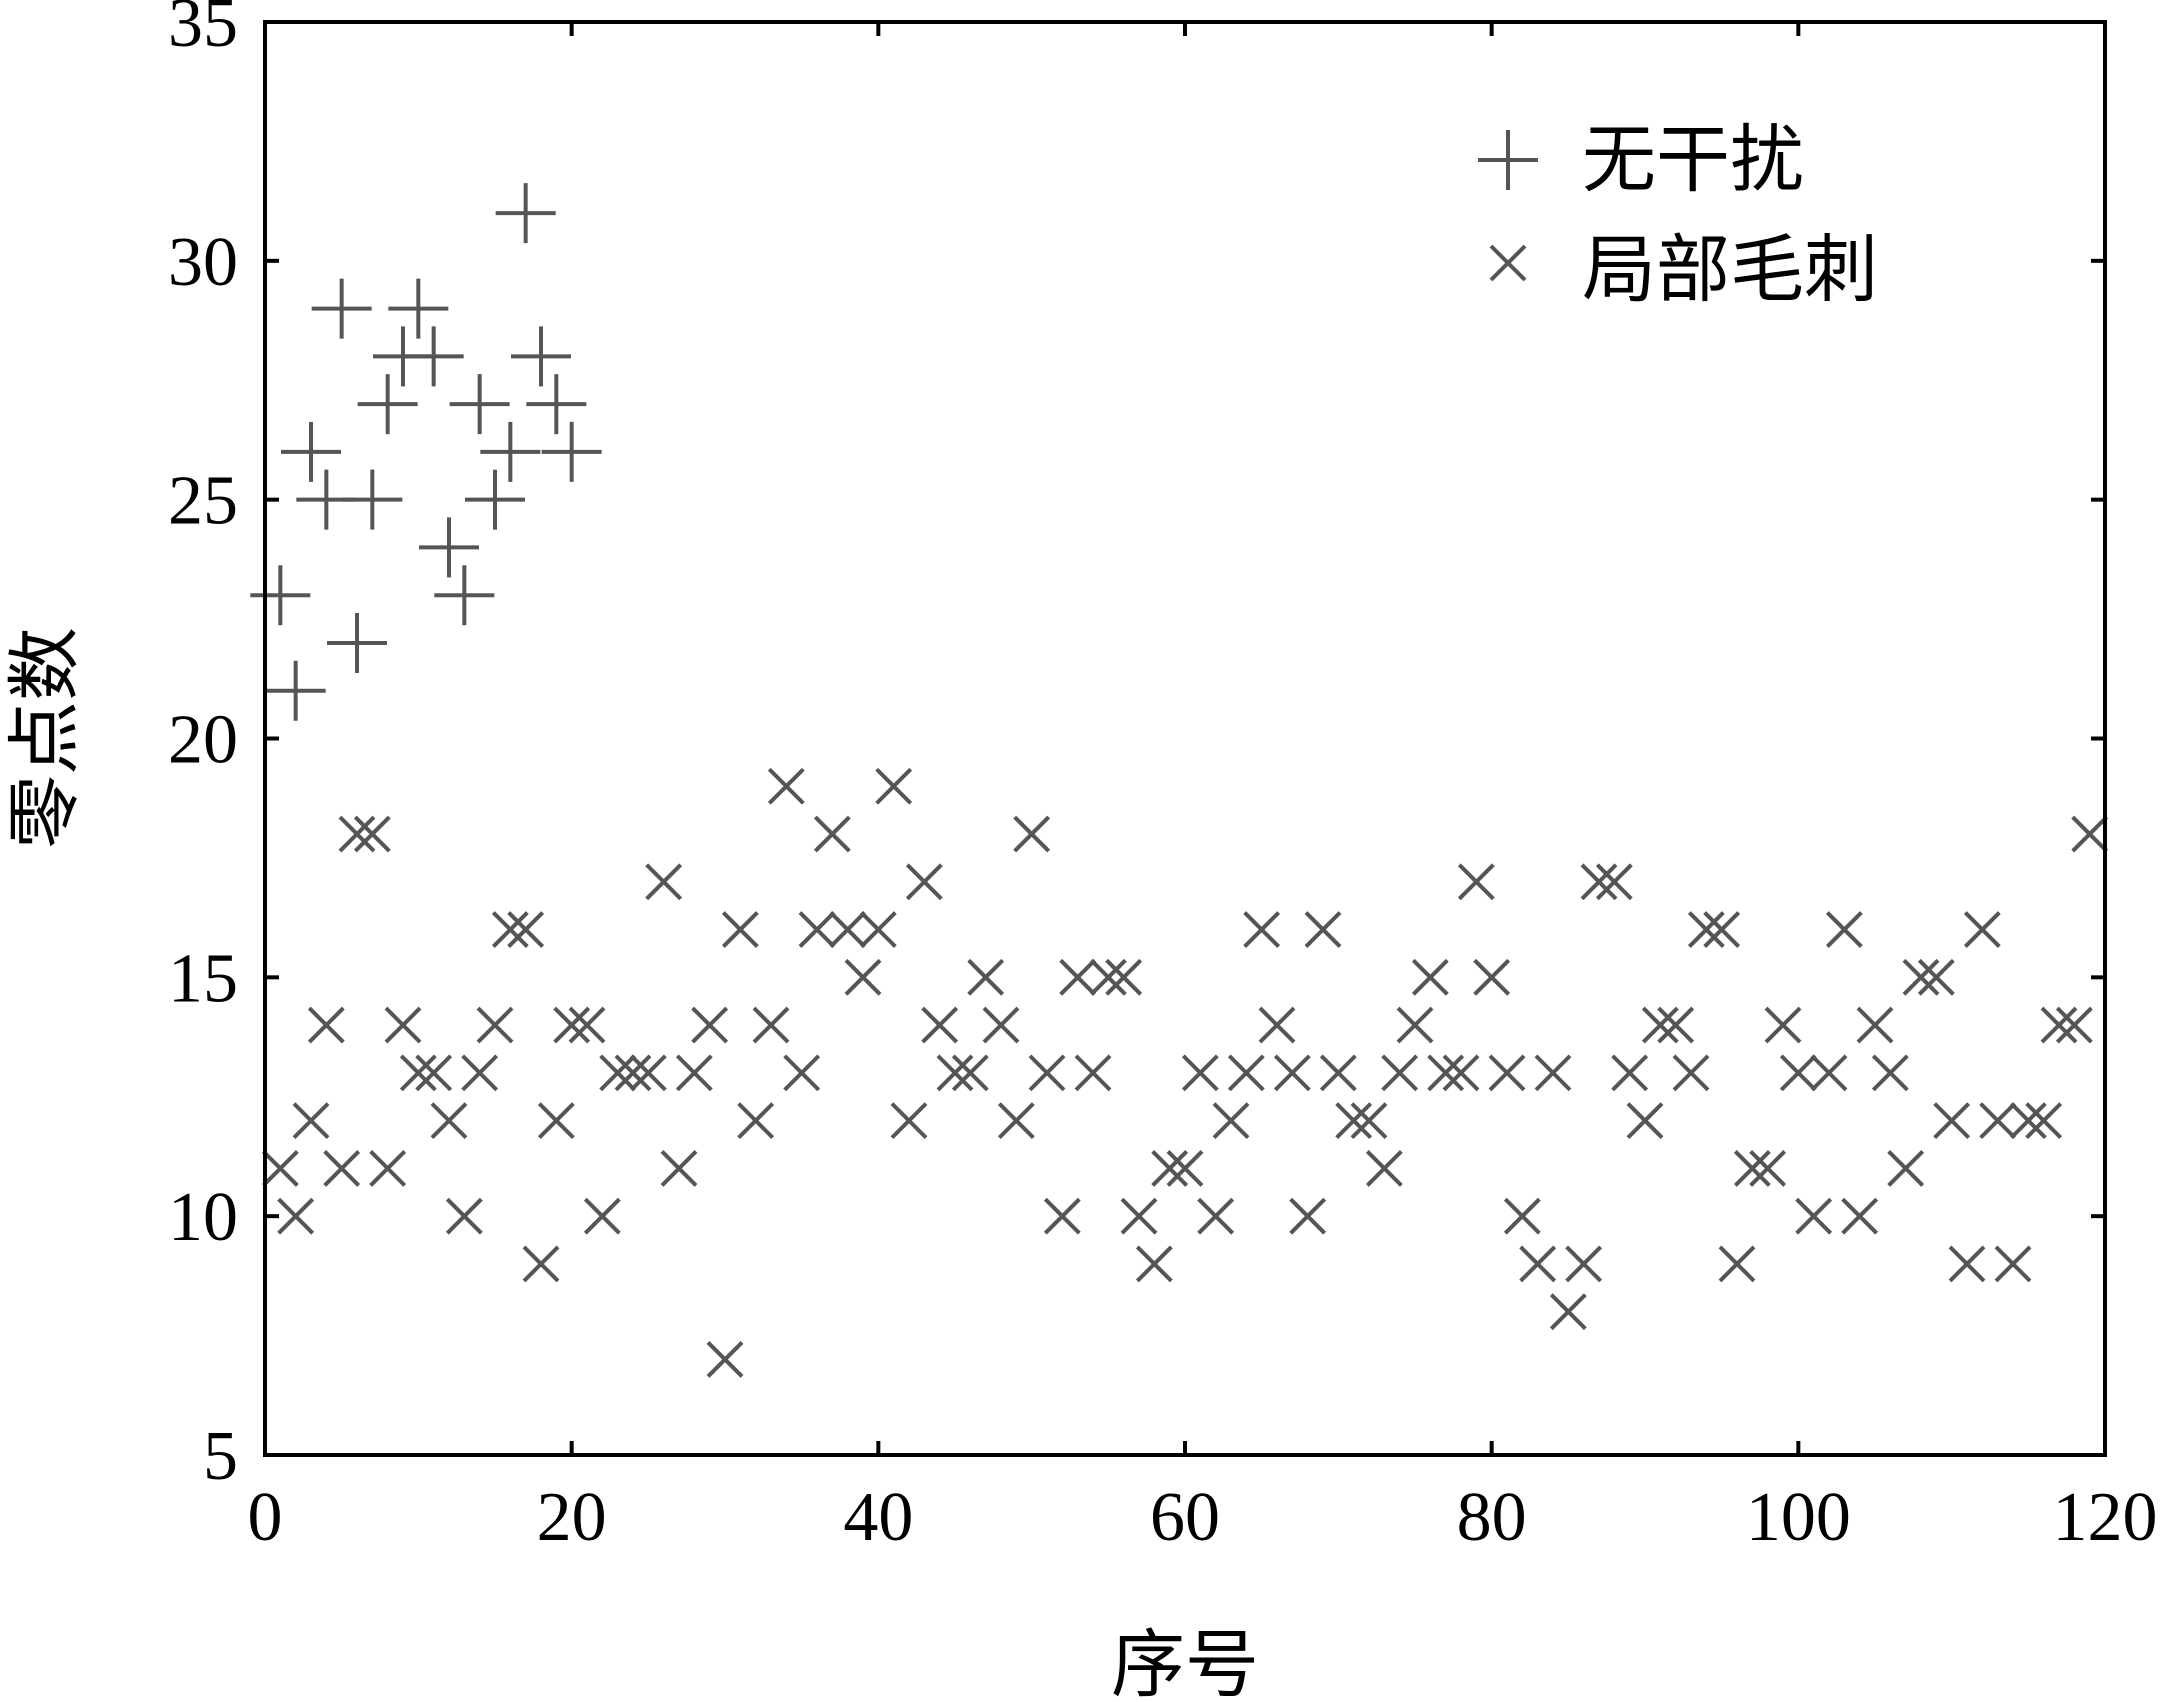 The image size is (2170, 1702). I want to click on x-axis-title: 序号, so click(1185, 1662).